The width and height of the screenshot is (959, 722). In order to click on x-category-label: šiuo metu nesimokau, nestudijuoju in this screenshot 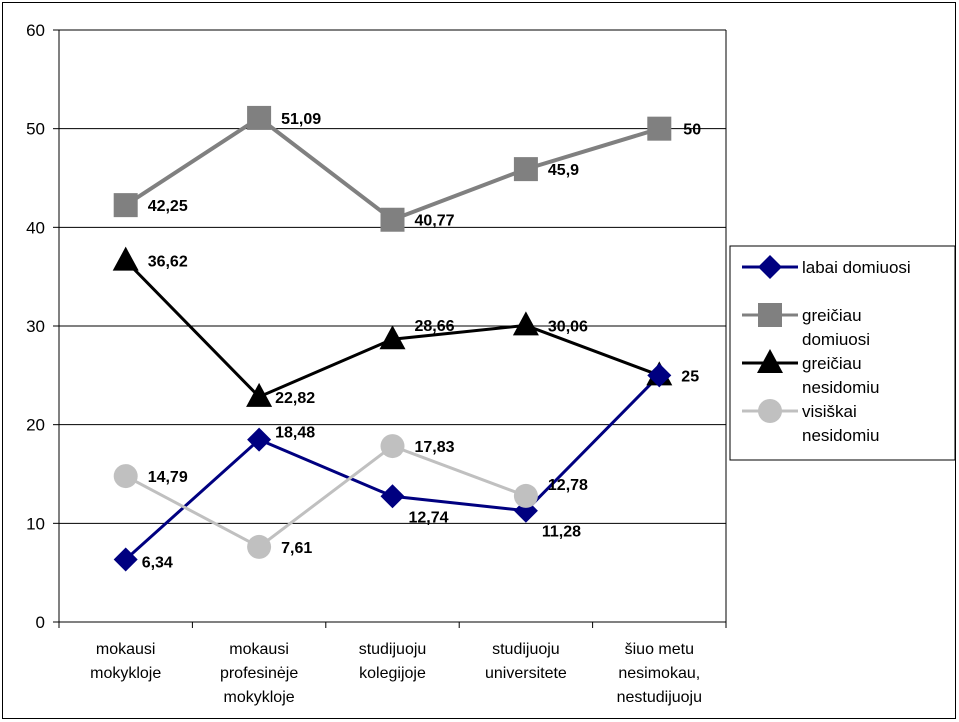, I will do `click(659, 673)`.